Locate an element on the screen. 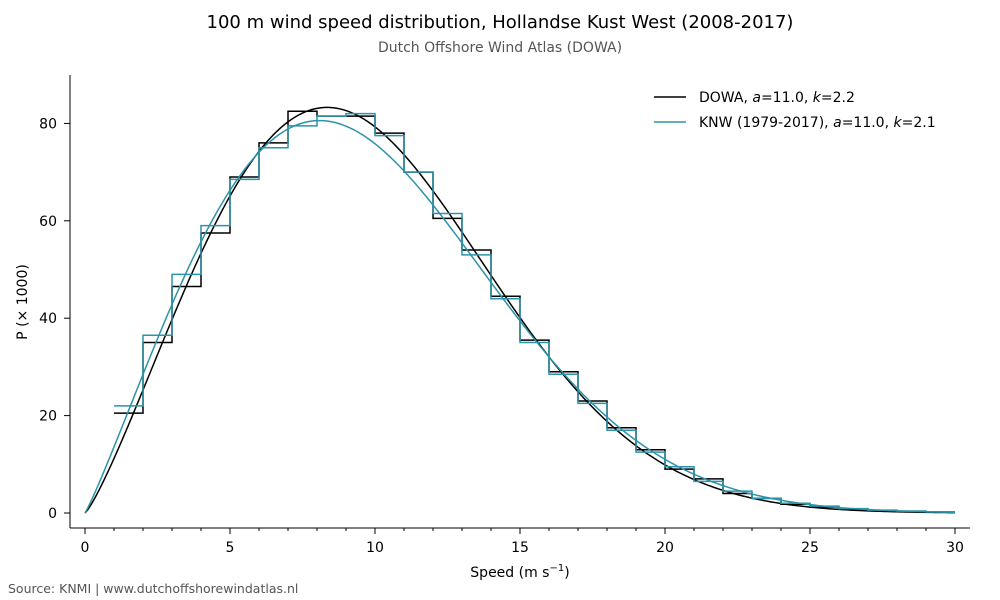 This screenshot has width=1000, height=600. legend-item-1: DOWA, a=11.0, k=2.2 is located at coordinates (754, 98).